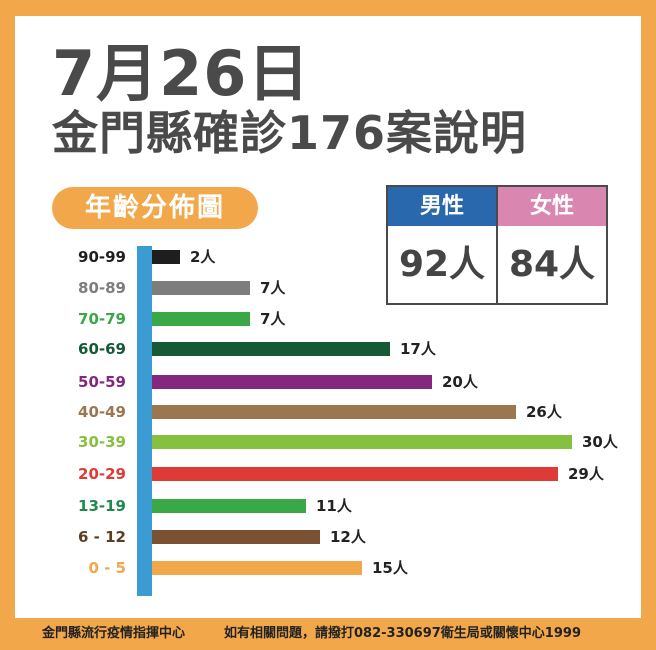 The height and width of the screenshot is (650, 656). What do you see at coordinates (102, 288) in the screenshot?
I see `age-range-label: 80-89` at bounding box center [102, 288].